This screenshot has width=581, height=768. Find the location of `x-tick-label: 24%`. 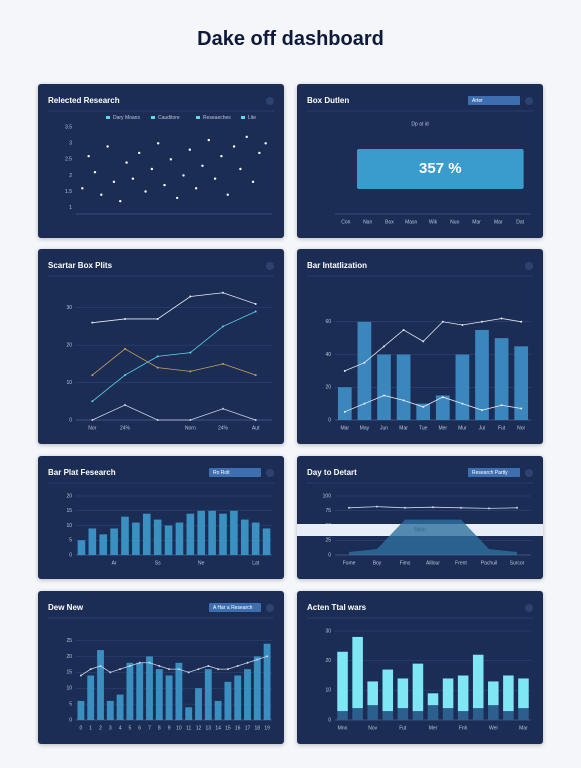

x-tick-label: 24% is located at coordinates (125, 428).